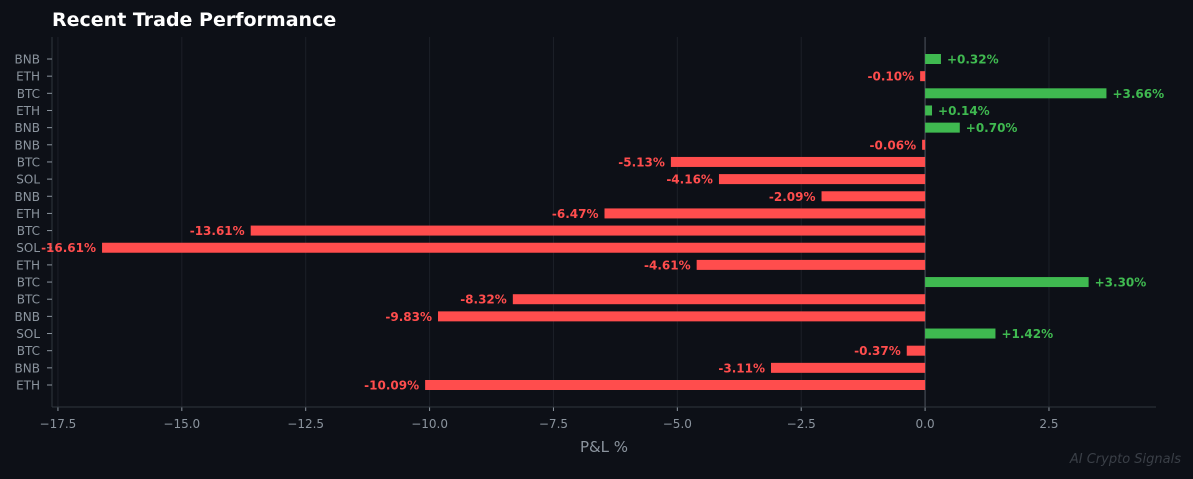 This screenshot has width=1193, height=479. I want to click on data-label: -13.61%, so click(217, 231).